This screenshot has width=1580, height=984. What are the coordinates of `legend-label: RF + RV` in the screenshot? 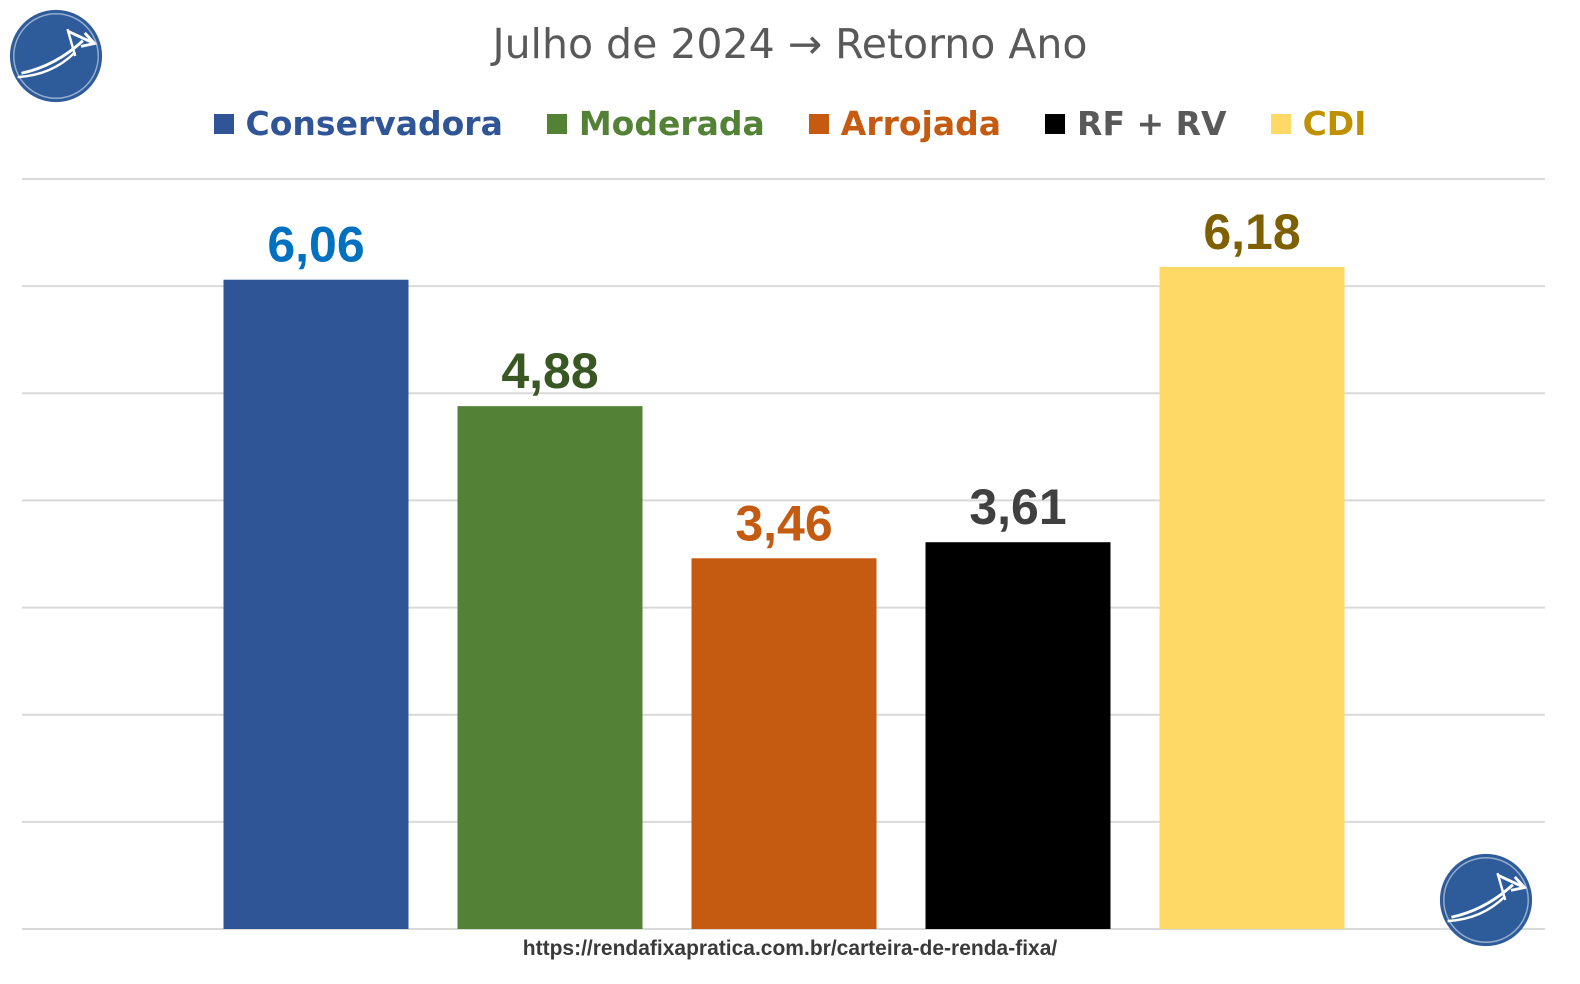 It's located at (1152, 123).